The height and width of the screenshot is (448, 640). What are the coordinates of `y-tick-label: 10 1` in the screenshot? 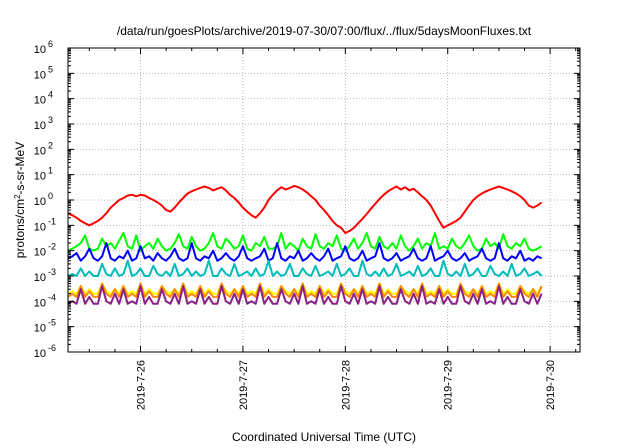 It's located at (43, 174).